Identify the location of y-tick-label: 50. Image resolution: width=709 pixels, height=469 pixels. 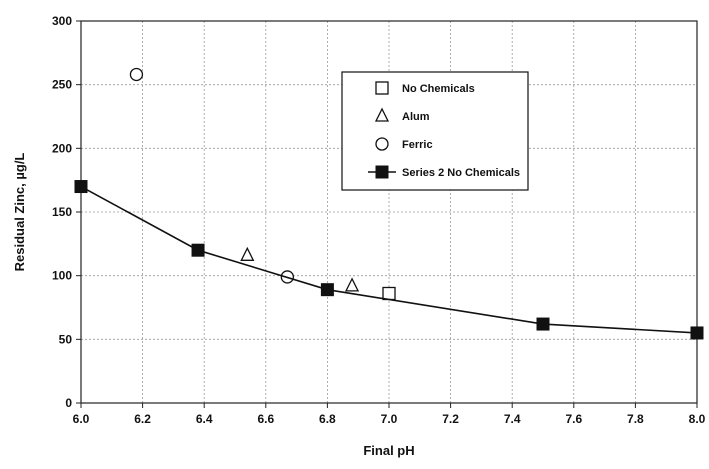
(66, 339).